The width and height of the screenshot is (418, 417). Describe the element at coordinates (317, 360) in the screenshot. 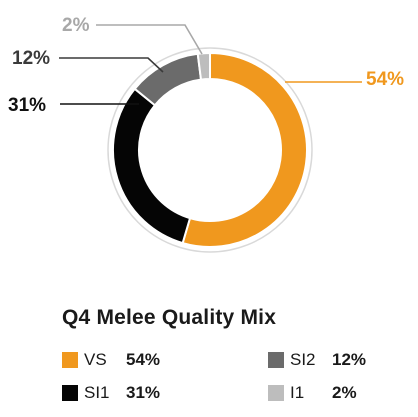

I see `legend-item-si2: SI2 12%` at that location.